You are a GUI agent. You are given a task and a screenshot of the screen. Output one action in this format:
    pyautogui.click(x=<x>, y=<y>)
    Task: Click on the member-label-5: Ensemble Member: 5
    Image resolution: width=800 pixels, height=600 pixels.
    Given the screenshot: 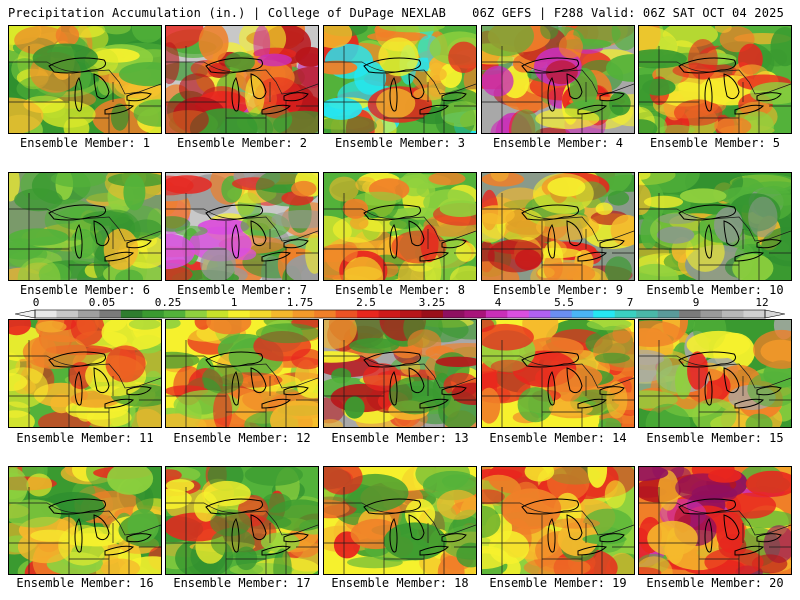 What is the action you would take?
    pyautogui.click(x=715, y=143)
    